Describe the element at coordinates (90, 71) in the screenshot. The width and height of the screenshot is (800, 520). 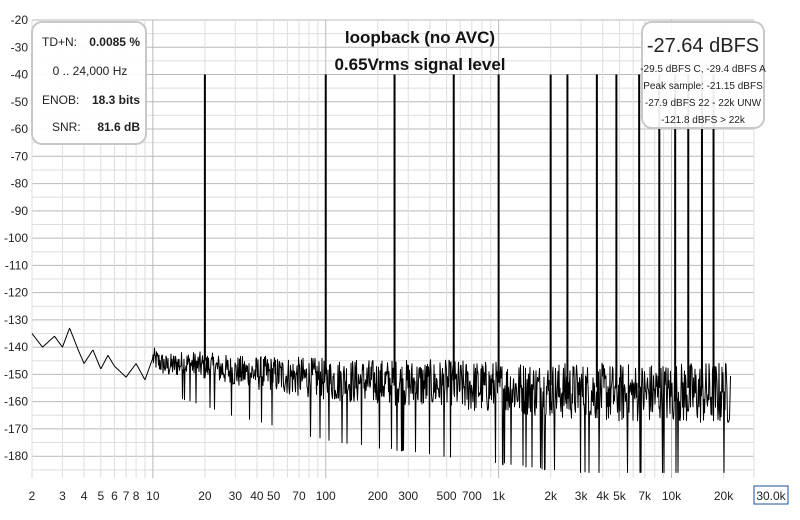
I see `stat-band-label: 0 .. 24,000 Hz` at that location.